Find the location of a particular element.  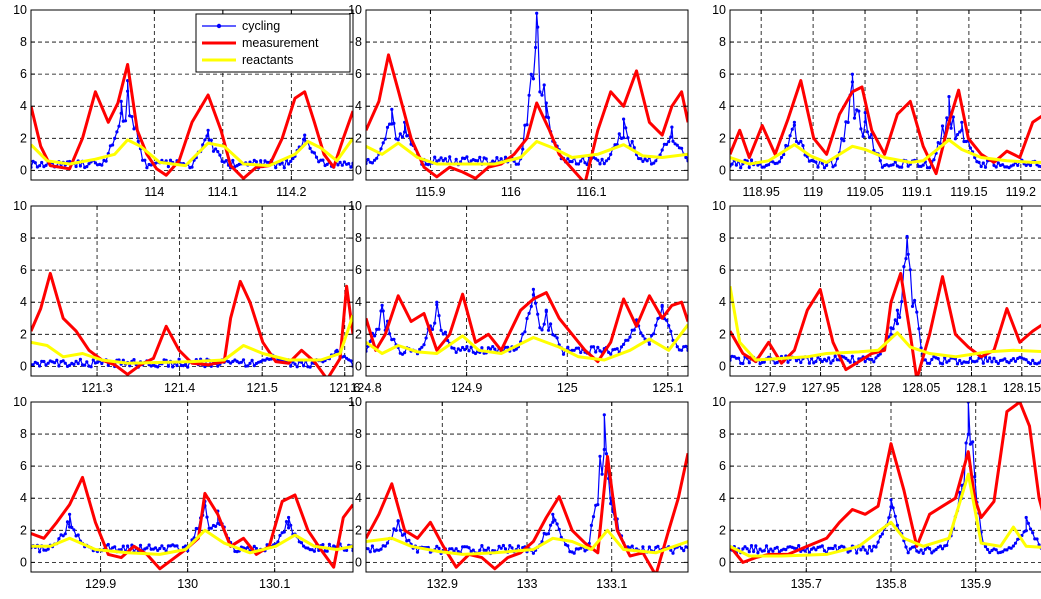

x-tick-label: 130.1 is located at coordinates (274, 584).